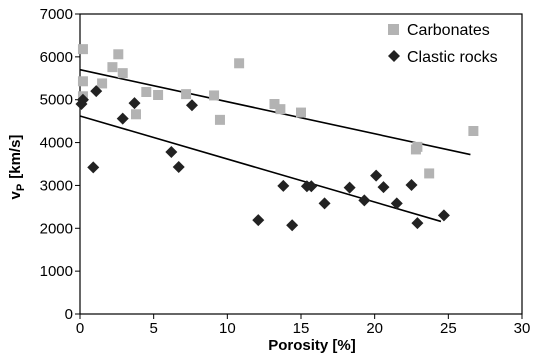 The width and height of the screenshot is (538, 355). I want to click on y-axis-title-sub: P, so click(21, 187).